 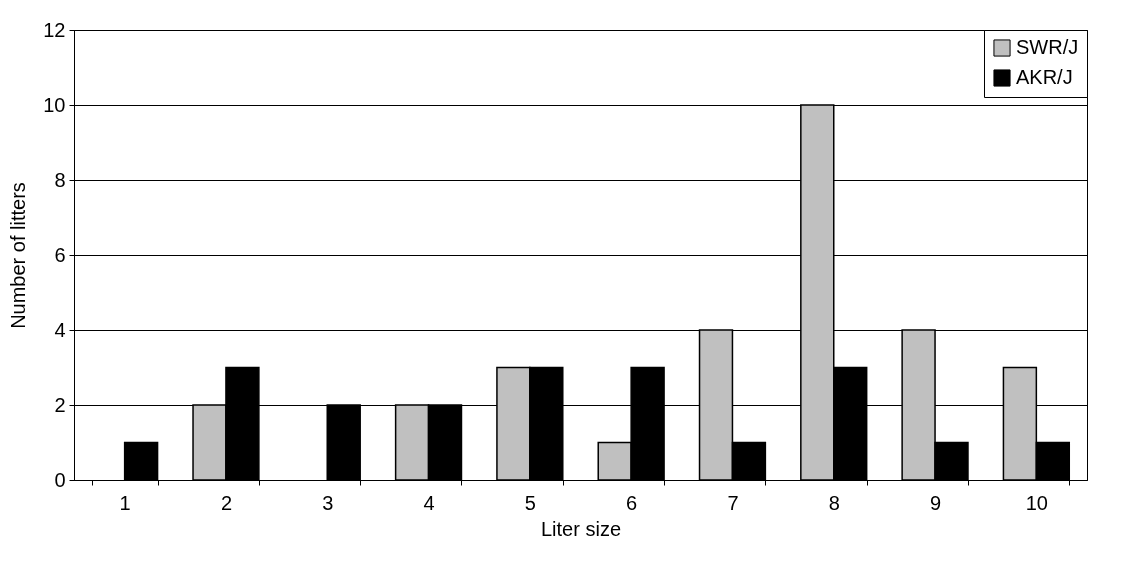 I want to click on x-tick-label: 5, so click(x=530, y=502).